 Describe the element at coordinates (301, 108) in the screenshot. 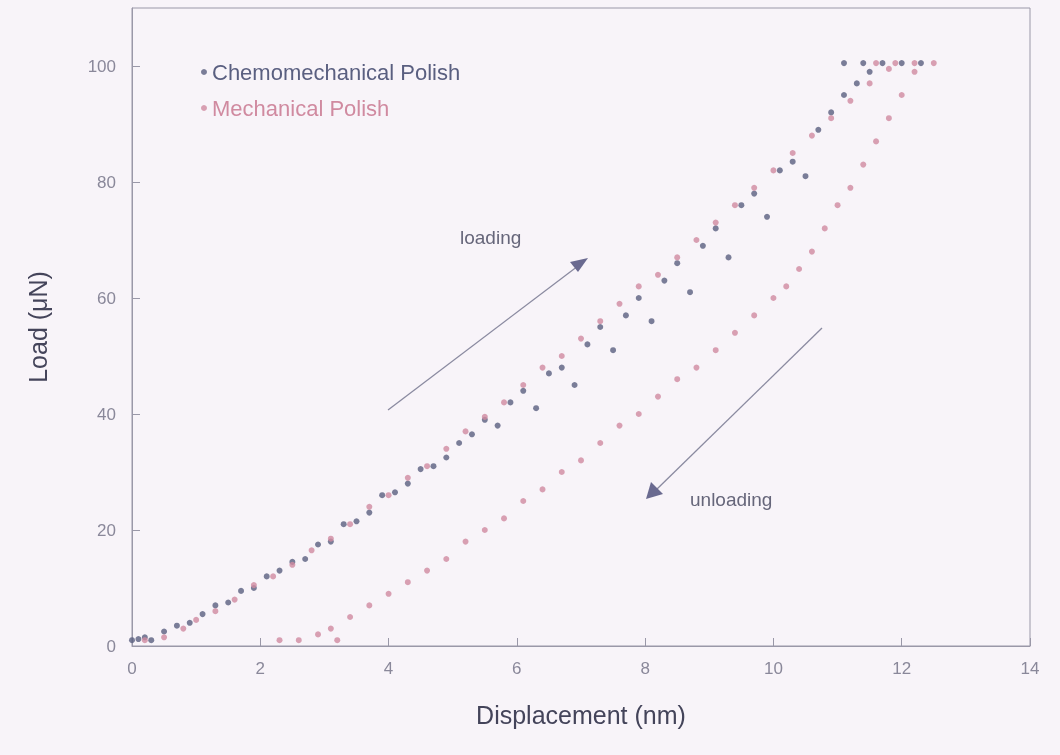

I see `legend-label: Mechanical Polish` at that location.